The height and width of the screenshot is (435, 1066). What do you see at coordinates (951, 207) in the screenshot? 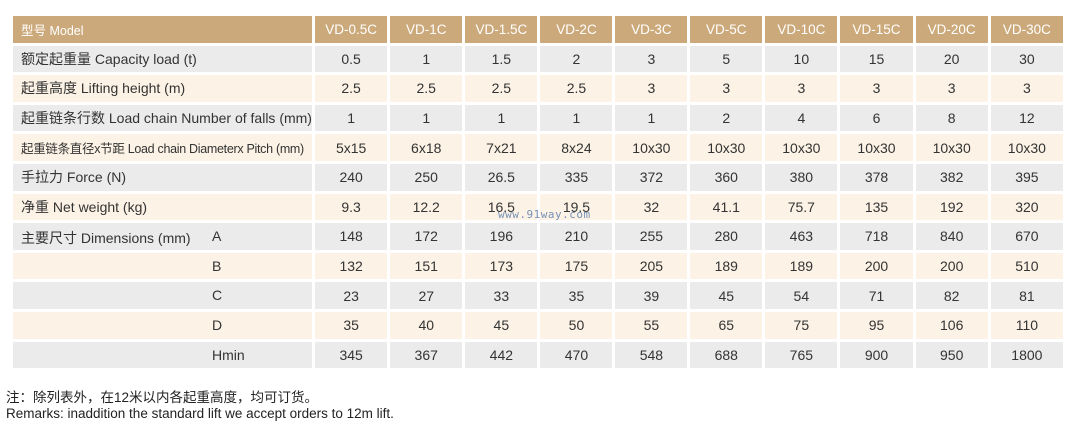
I see `table-cell: 192` at bounding box center [951, 207].